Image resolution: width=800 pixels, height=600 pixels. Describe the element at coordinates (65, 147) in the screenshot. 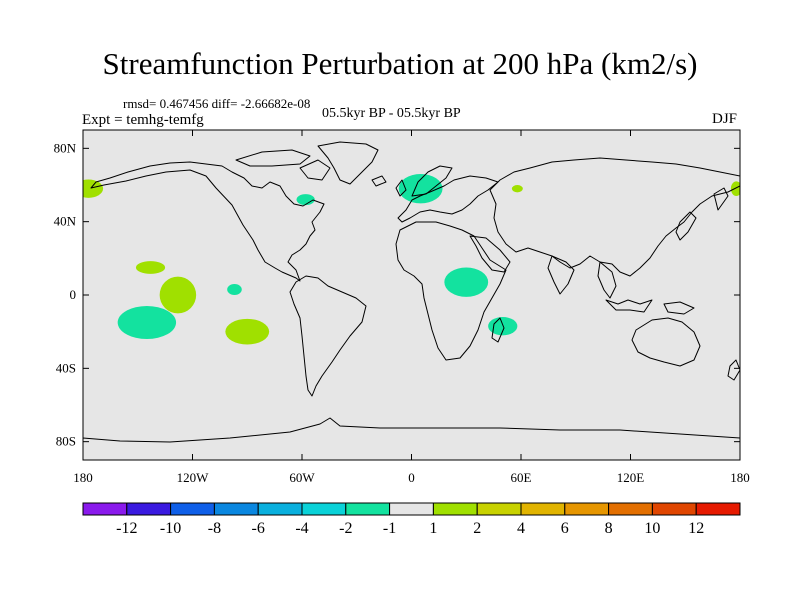

I see `lat-tick-label: 80N` at that location.